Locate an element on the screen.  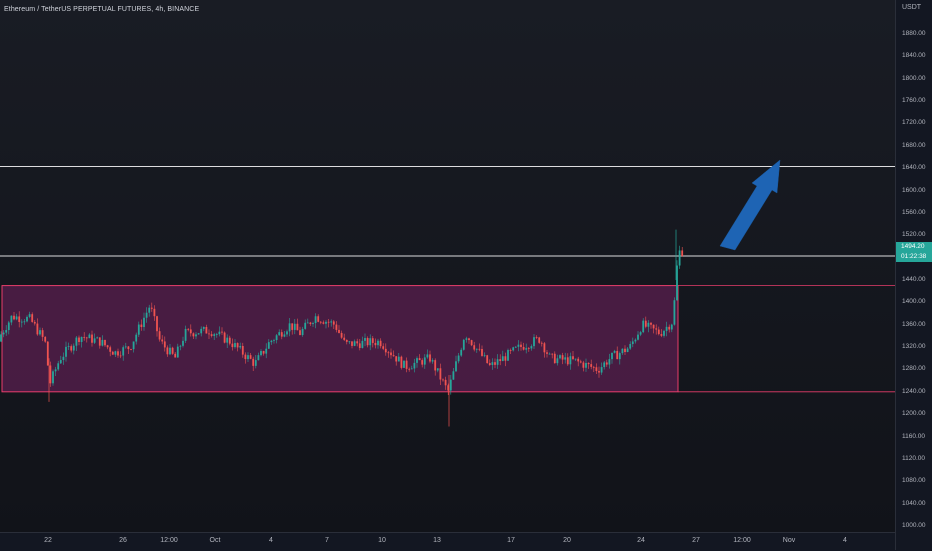
price-tick-label: 1320.00 is located at coordinates (914, 347).